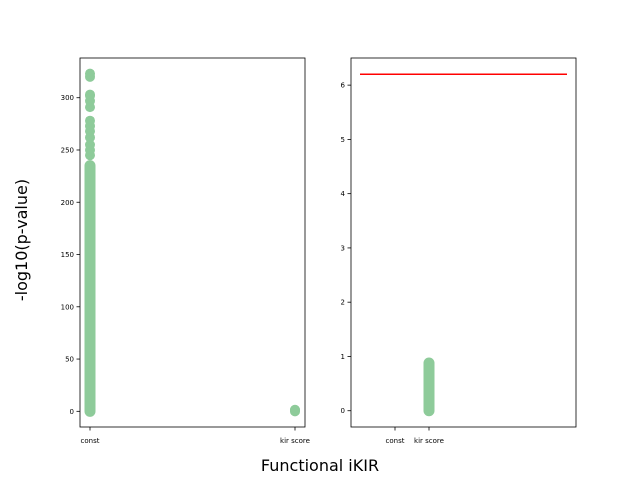 Image resolution: width=640 pixels, height=480 pixels. Describe the element at coordinates (67, 98) in the screenshot. I see `y-tick-label: 300` at that location.